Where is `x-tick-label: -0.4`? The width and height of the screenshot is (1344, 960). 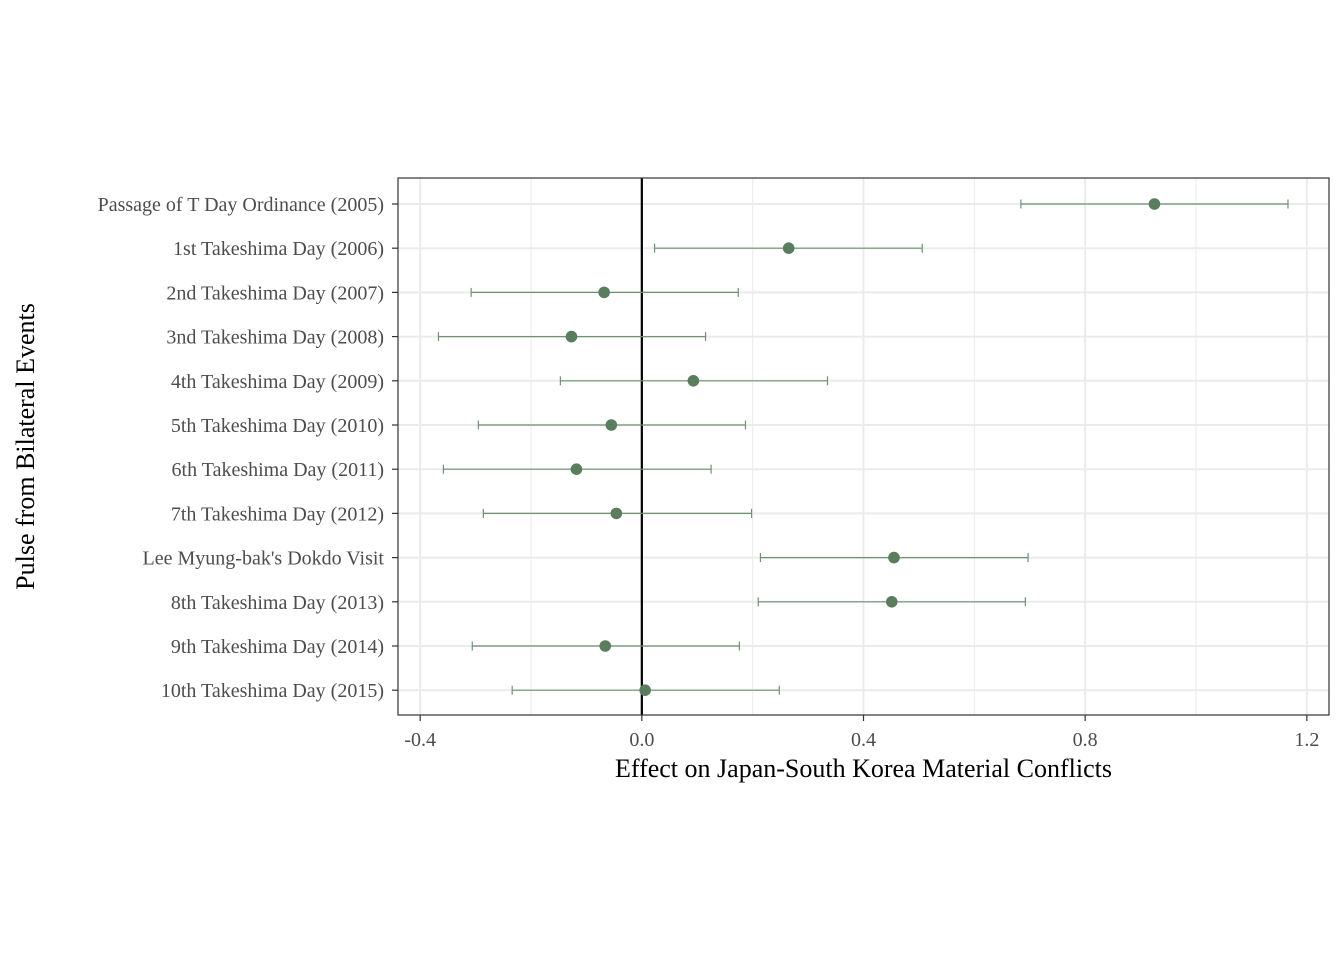 x-tick-label: -0.4 is located at coordinates (420, 740).